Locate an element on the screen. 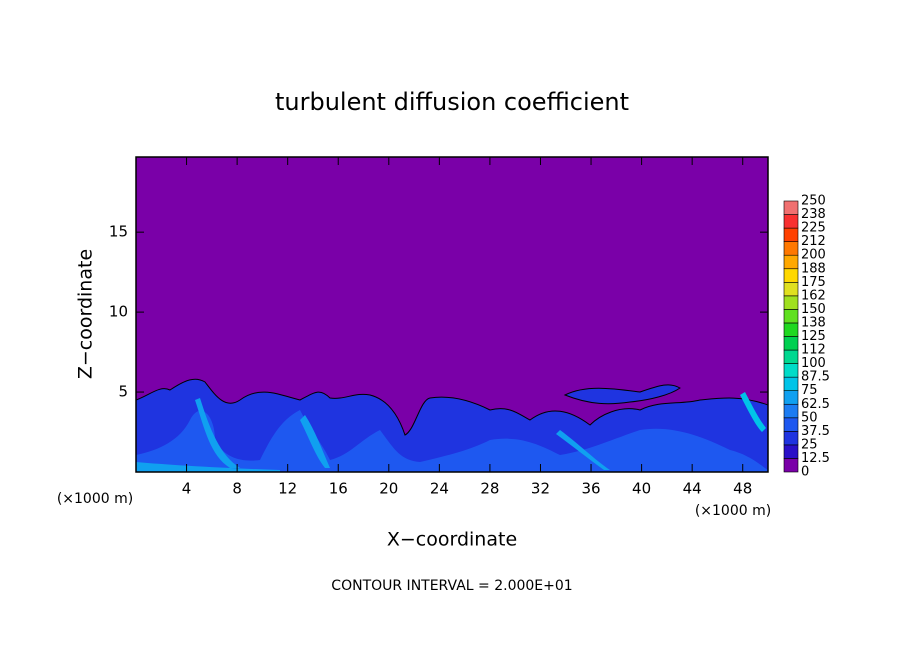 The height and width of the screenshot is (654, 904). colorbar-label: 37.5 is located at coordinates (815, 431).